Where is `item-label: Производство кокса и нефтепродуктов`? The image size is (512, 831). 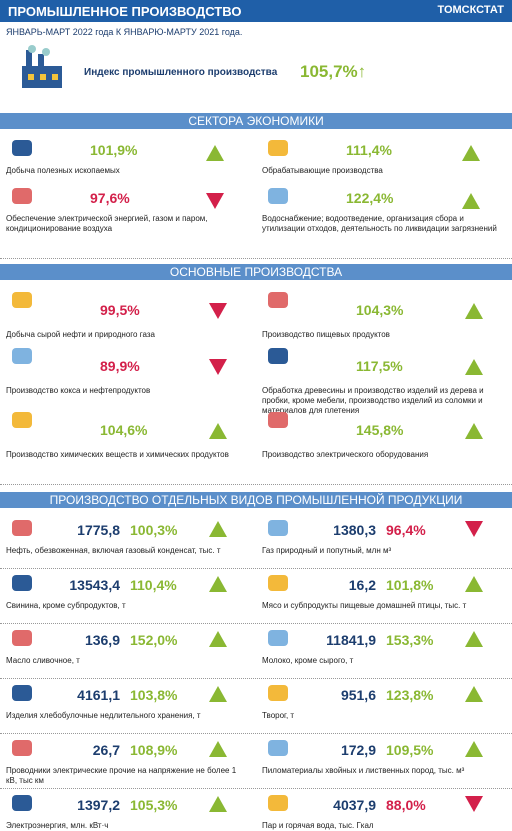 item-label: Производство кокса и нефтепродуктов is located at coordinates (78, 390).